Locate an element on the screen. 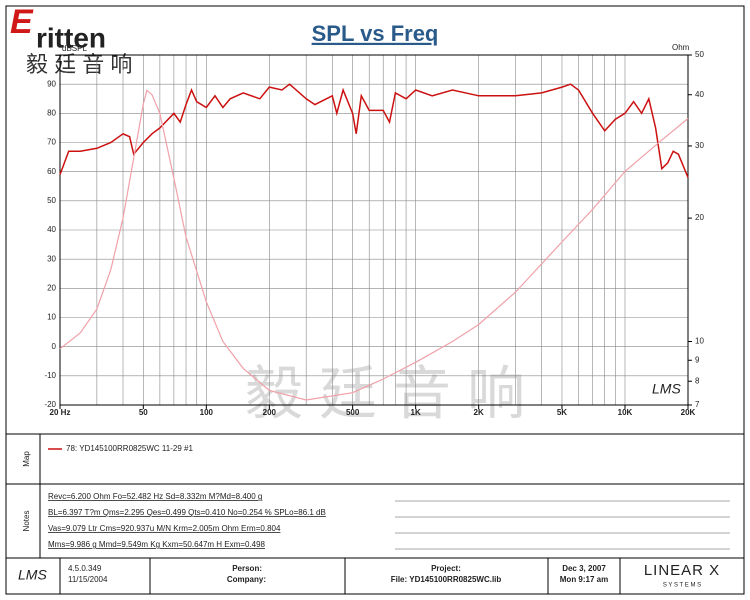 Image resolution: width=750 pixels, height=600 pixels. x-tick-label: 5K is located at coordinates (562, 412).